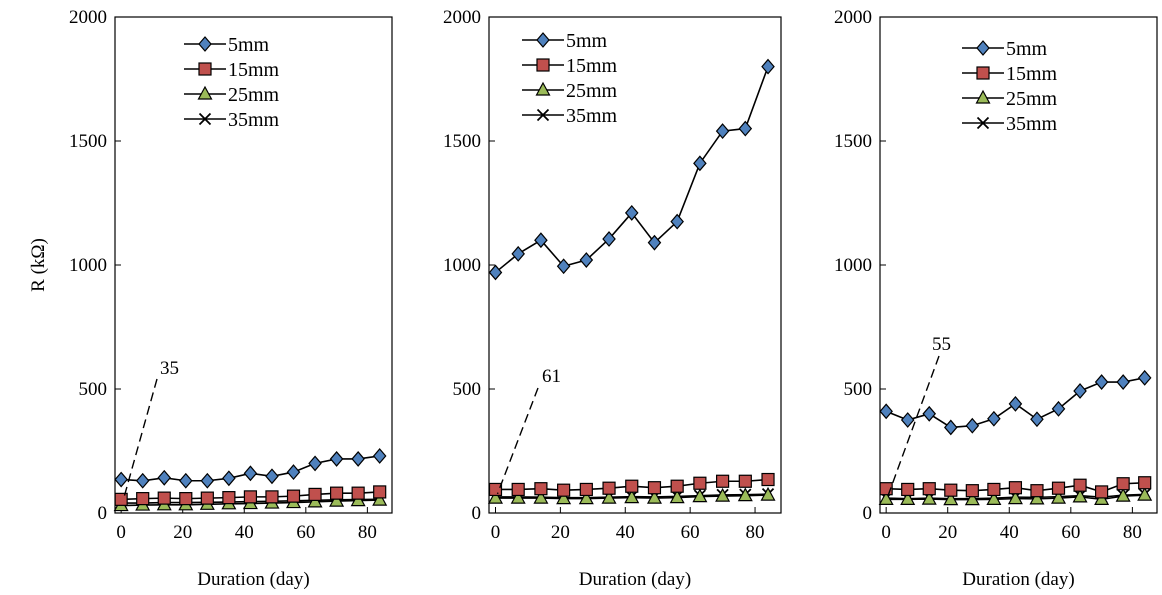 This screenshot has height=595, width=1162. Describe the element at coordinates (1018, 579) in the screenshot. I see `x-axis-title: Duration (day)` at that location.